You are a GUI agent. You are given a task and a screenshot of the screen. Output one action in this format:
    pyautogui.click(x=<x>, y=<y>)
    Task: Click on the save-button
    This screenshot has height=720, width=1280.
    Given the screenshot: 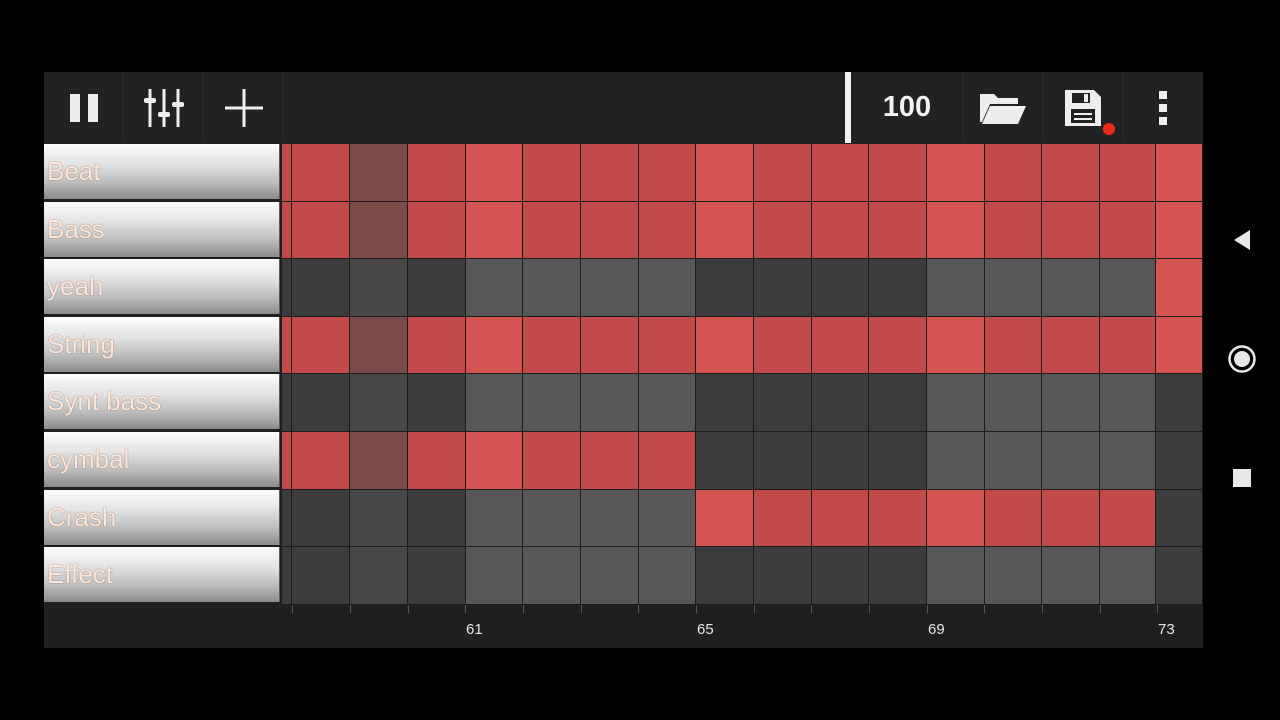 What is the action you would take?
    pyautogui.click(x=1083, y=107)
    